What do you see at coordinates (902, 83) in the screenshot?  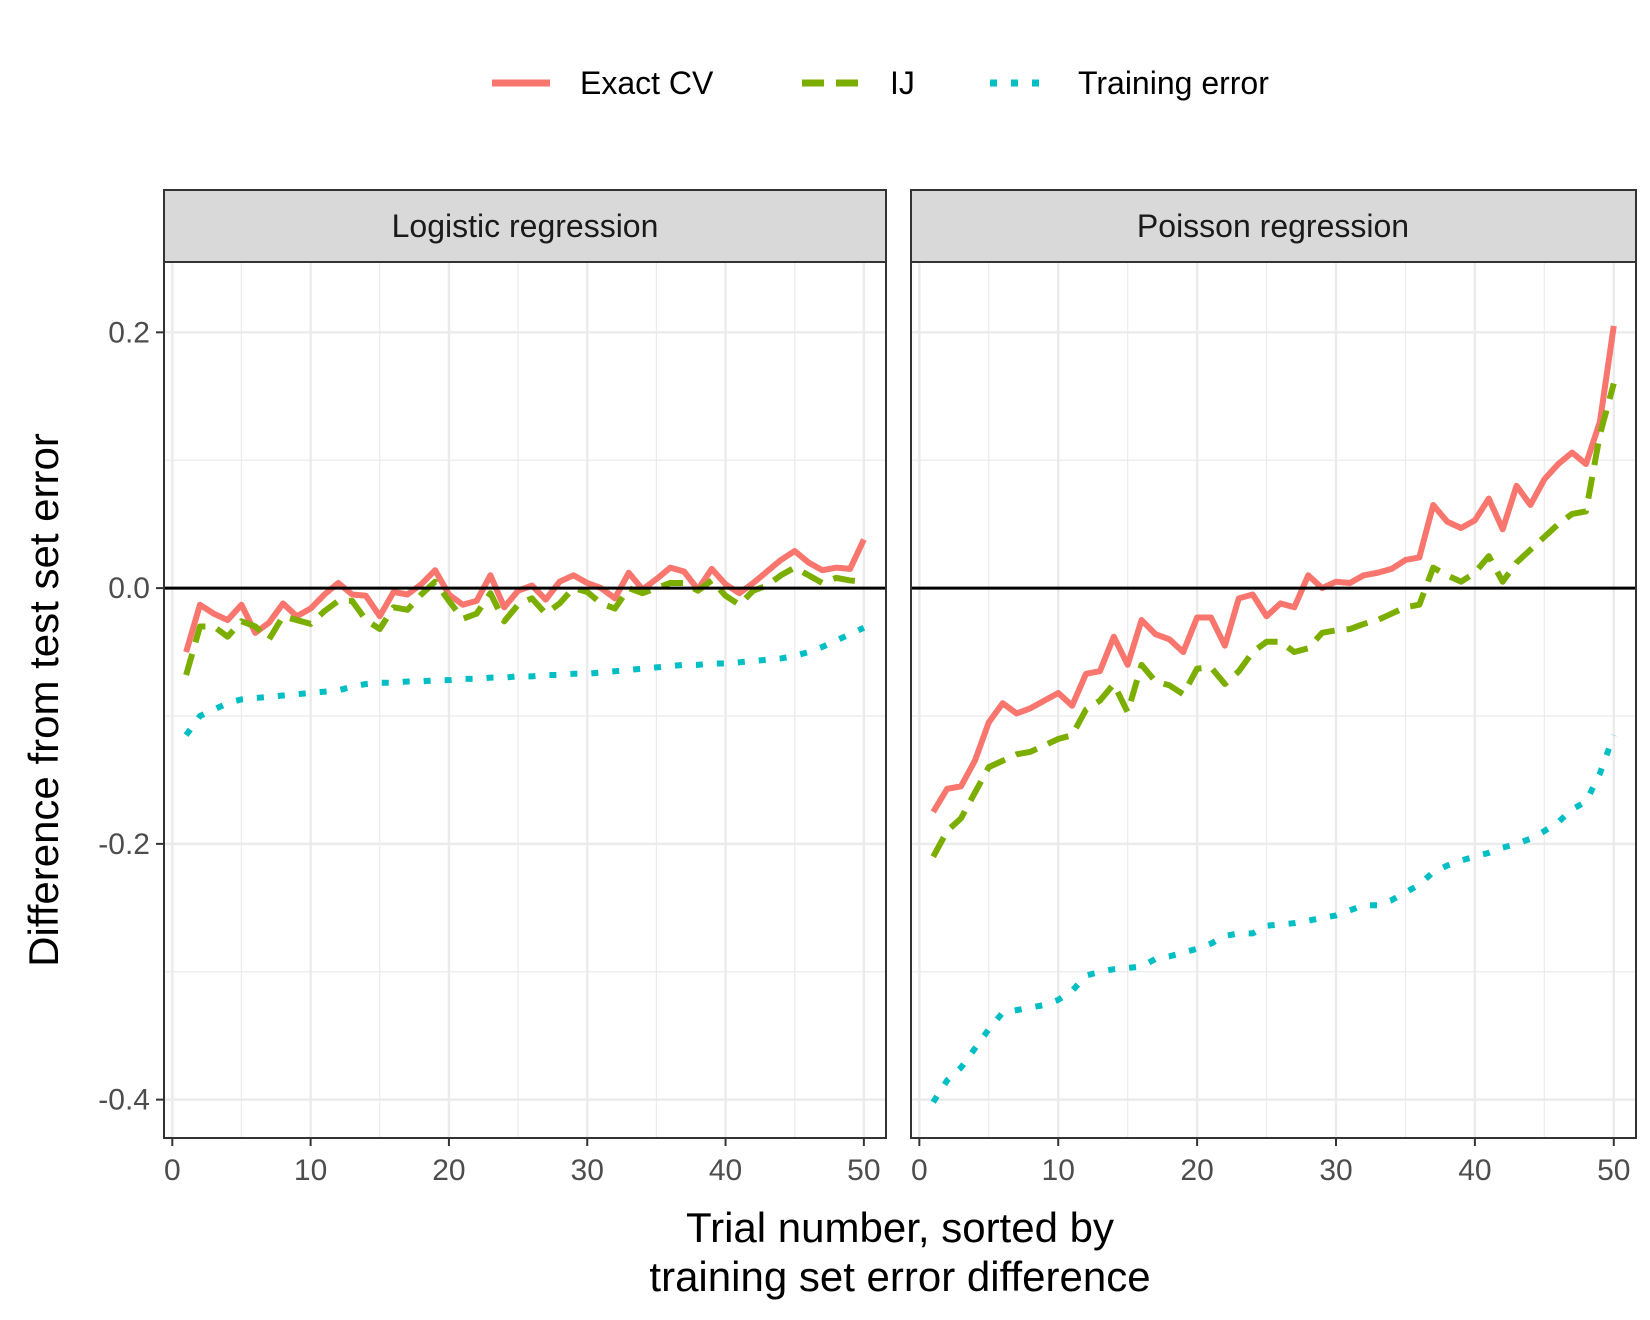 I see `legend-label-ij: IJ` at bounding box center [902, 83].